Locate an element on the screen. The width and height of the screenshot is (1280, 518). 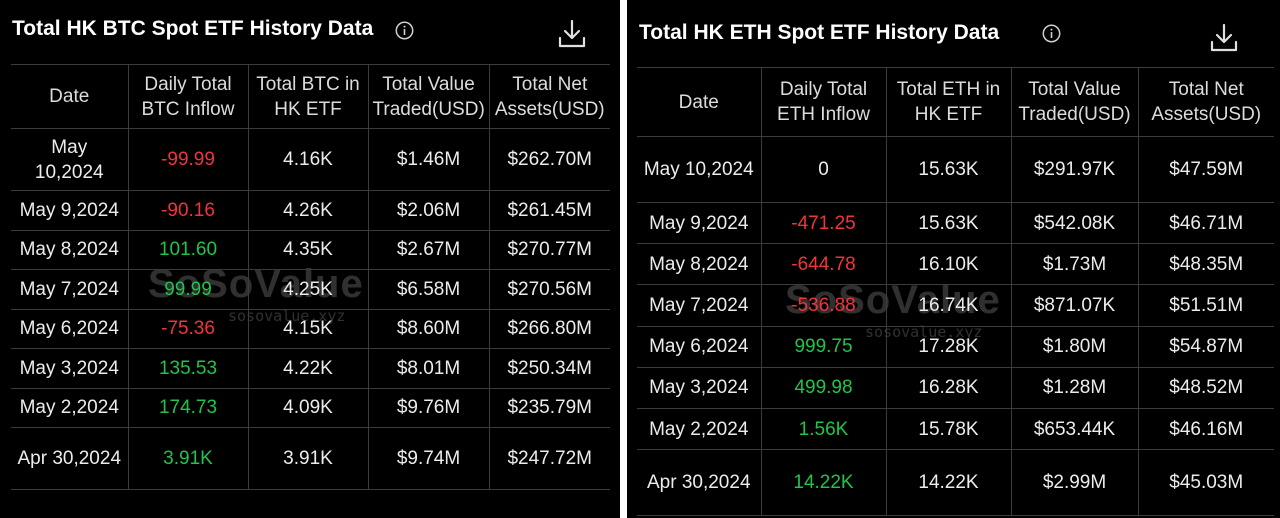
table-row: May 7,2024 99.99 4.25K $6.58M $270.56M is located at coordinates (310, 289).